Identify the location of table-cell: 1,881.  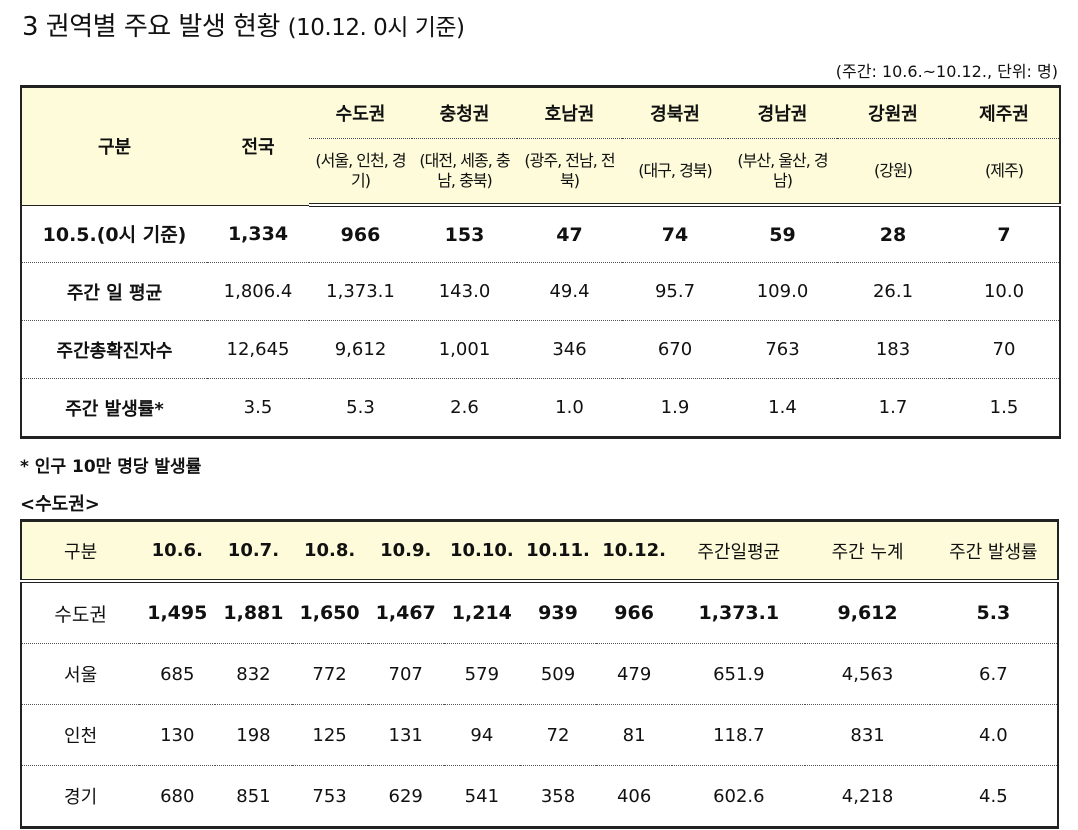
(253, 613).